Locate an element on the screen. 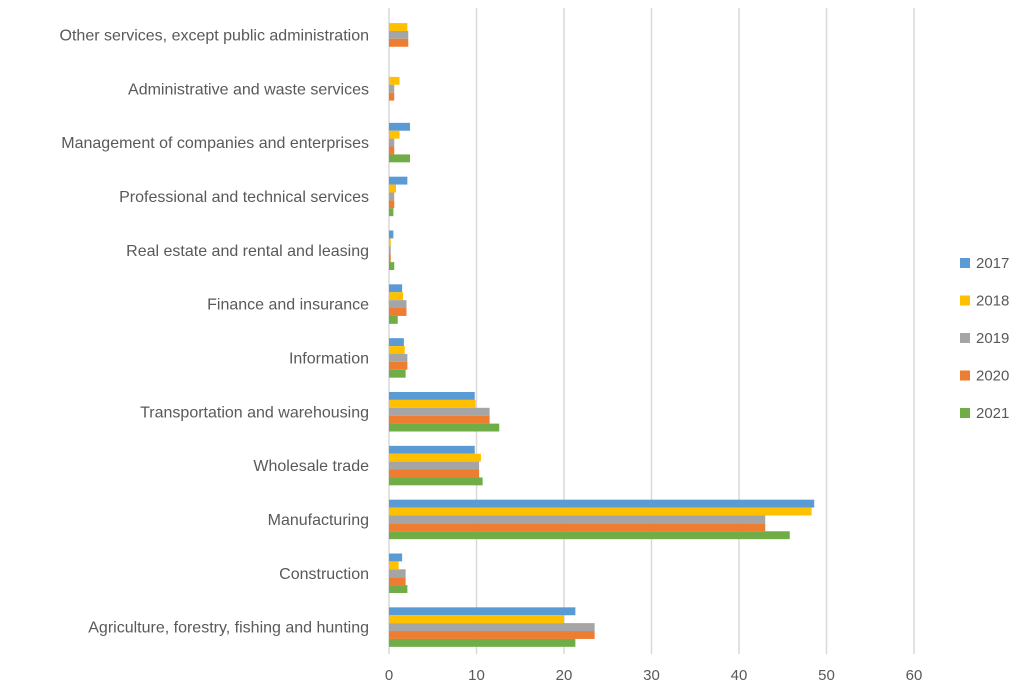 Image resolution: width=1014 pixels, height=683 pixels. legend-label: 2017 is located at coordinates (992, 263).